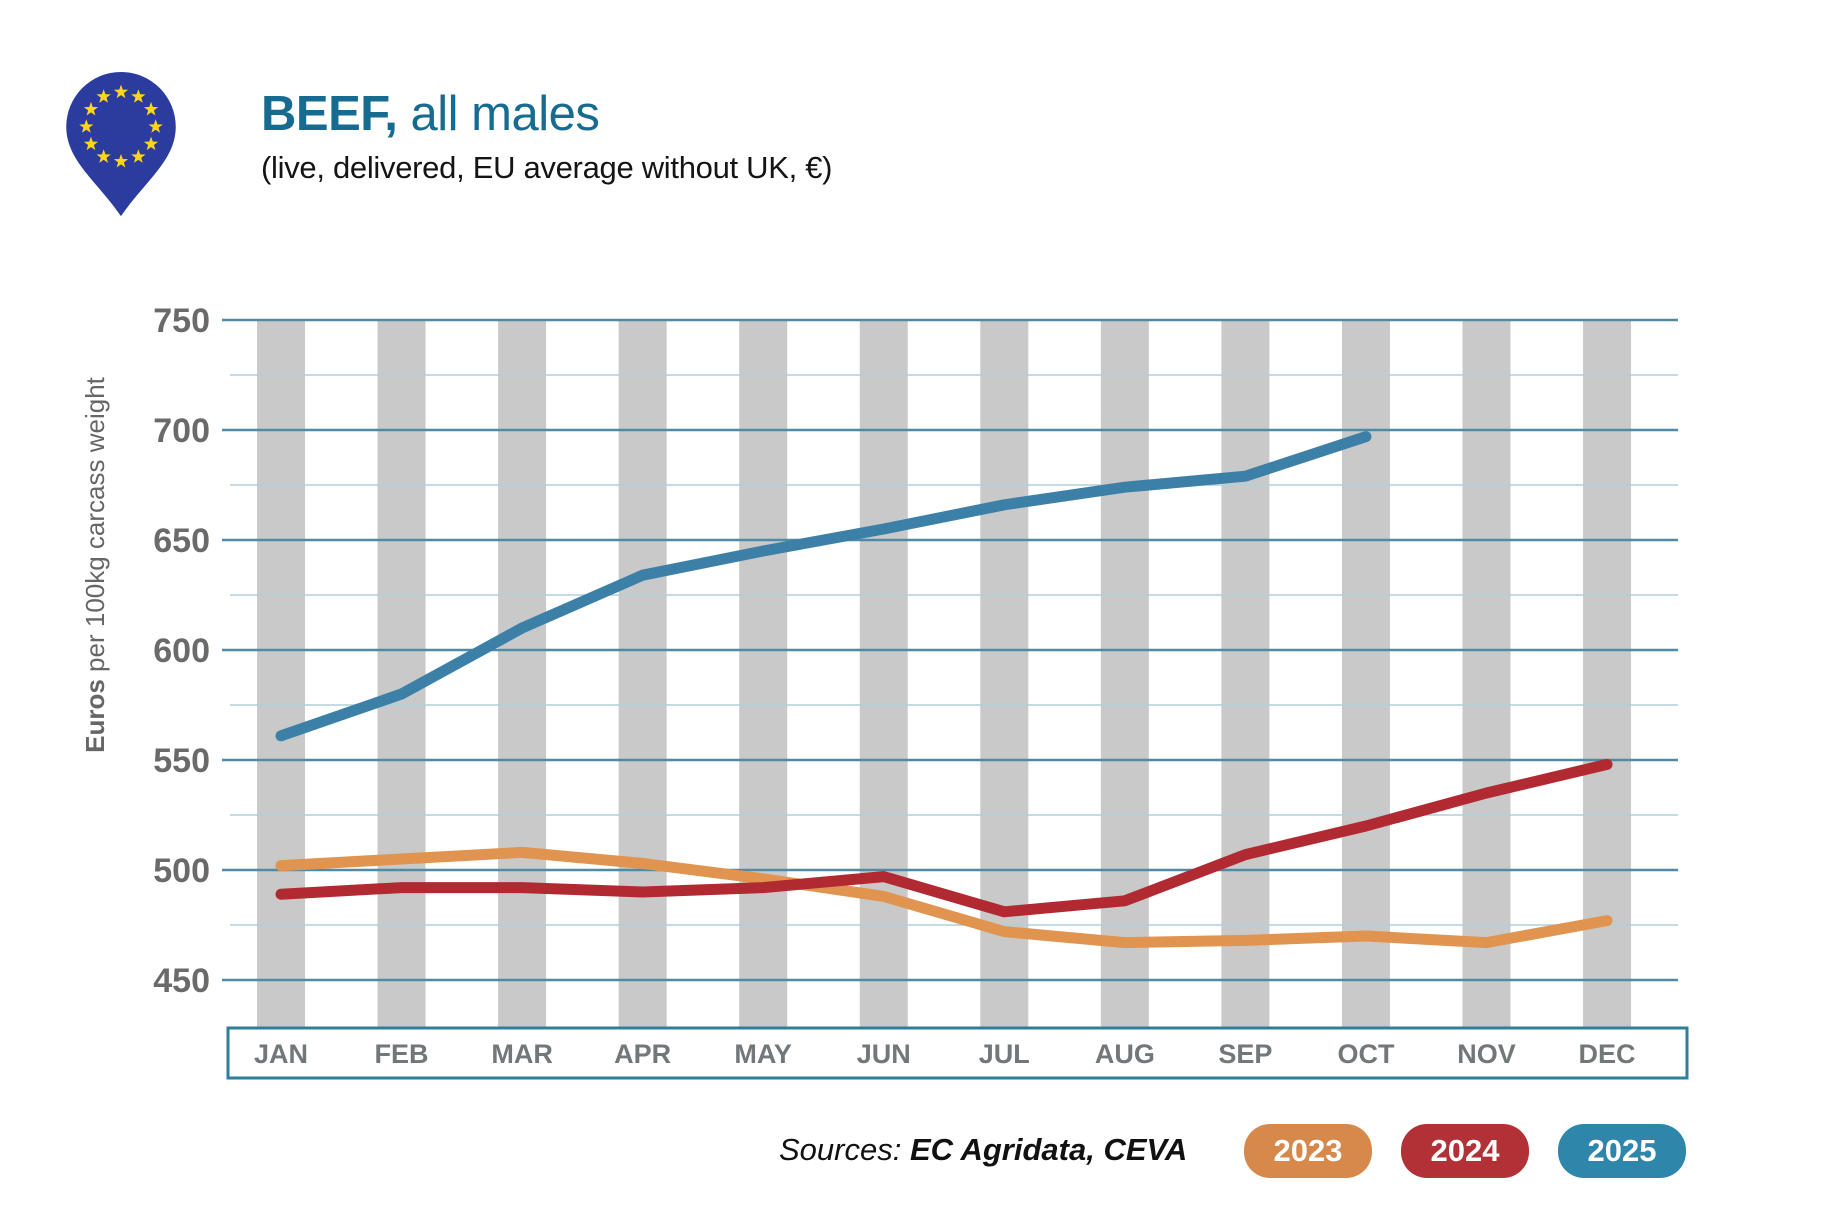  I want to click on legend-label-2023: 2023, so click(1308, 1150).